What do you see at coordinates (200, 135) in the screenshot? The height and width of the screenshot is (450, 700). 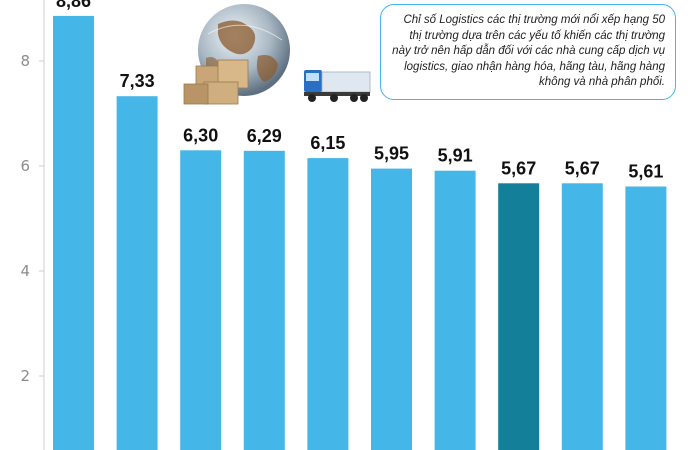 I see `bar-value-label: 6,30` at bounding box center [200, 135].